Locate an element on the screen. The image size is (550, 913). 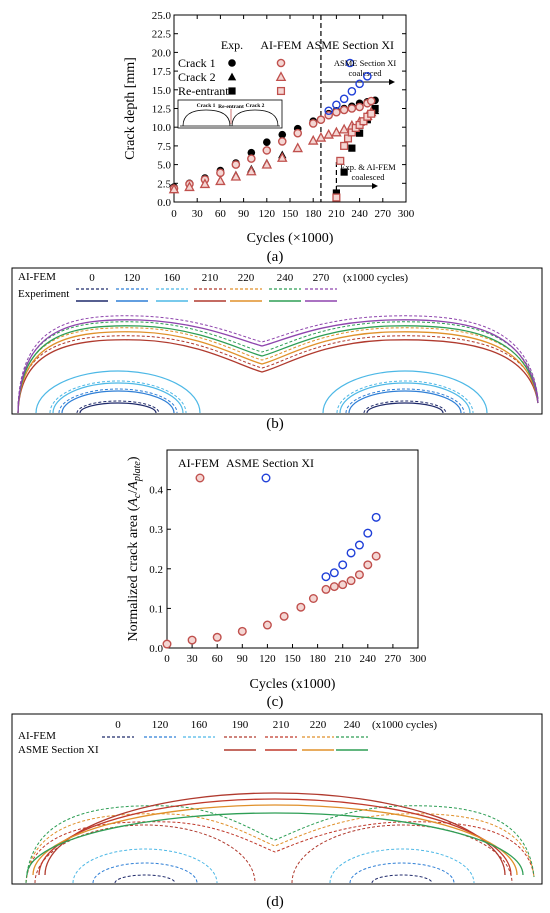
legend-row-label: Crack 2 is located at coordinates (197, 77).